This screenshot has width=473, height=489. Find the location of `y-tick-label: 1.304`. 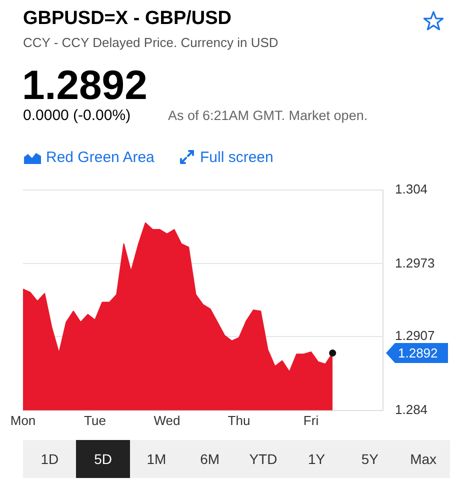

y-tick-label: 1.304 is located at coordinates (411, 188).